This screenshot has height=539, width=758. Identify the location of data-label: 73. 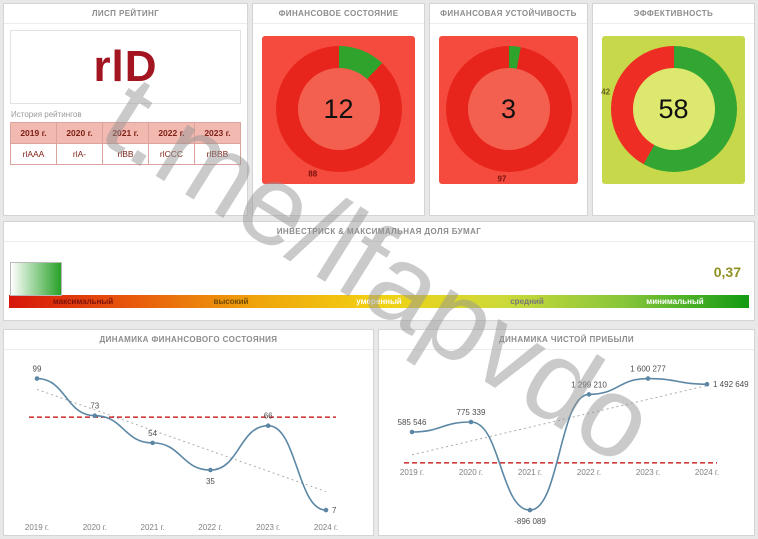
(94, 406).